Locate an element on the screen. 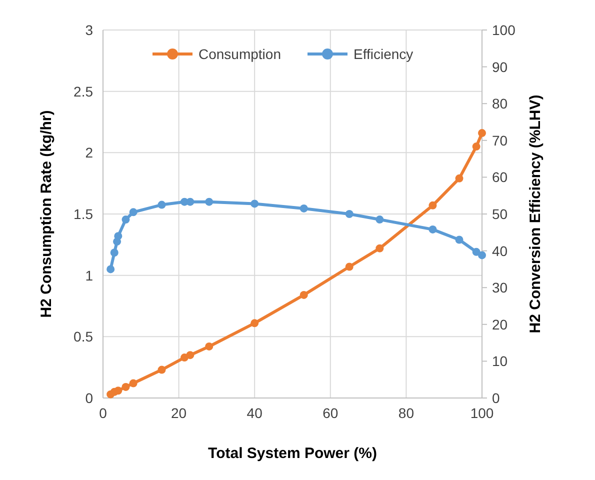  x-tick-label: 40 is located at coordinates (254, 413).